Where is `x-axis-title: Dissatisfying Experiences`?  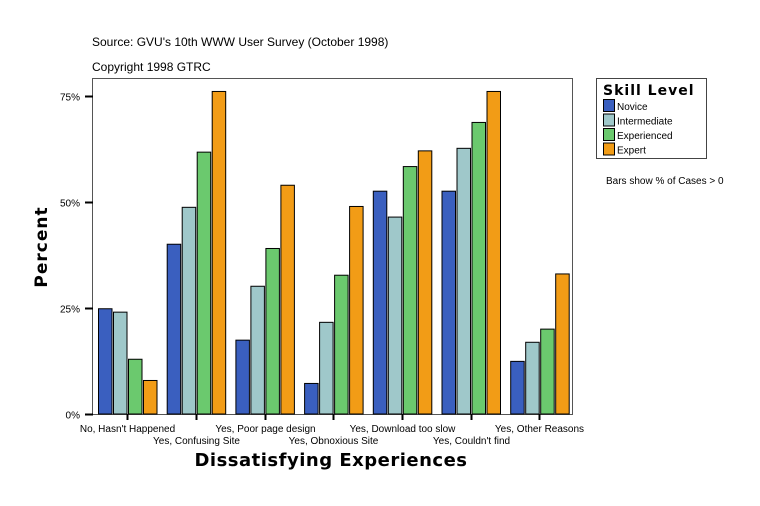
x-axis-title: Dissatisfying Experiences is located at coordinates (330, 460).